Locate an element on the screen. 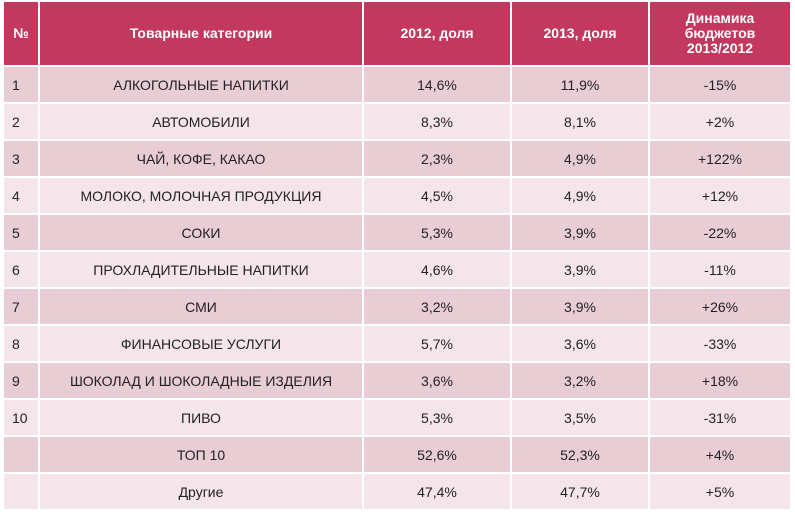 Image resolution: width=795 pixels, height=522 pixels. header-cell: 2013, доля is located at coordinates (580, 33).